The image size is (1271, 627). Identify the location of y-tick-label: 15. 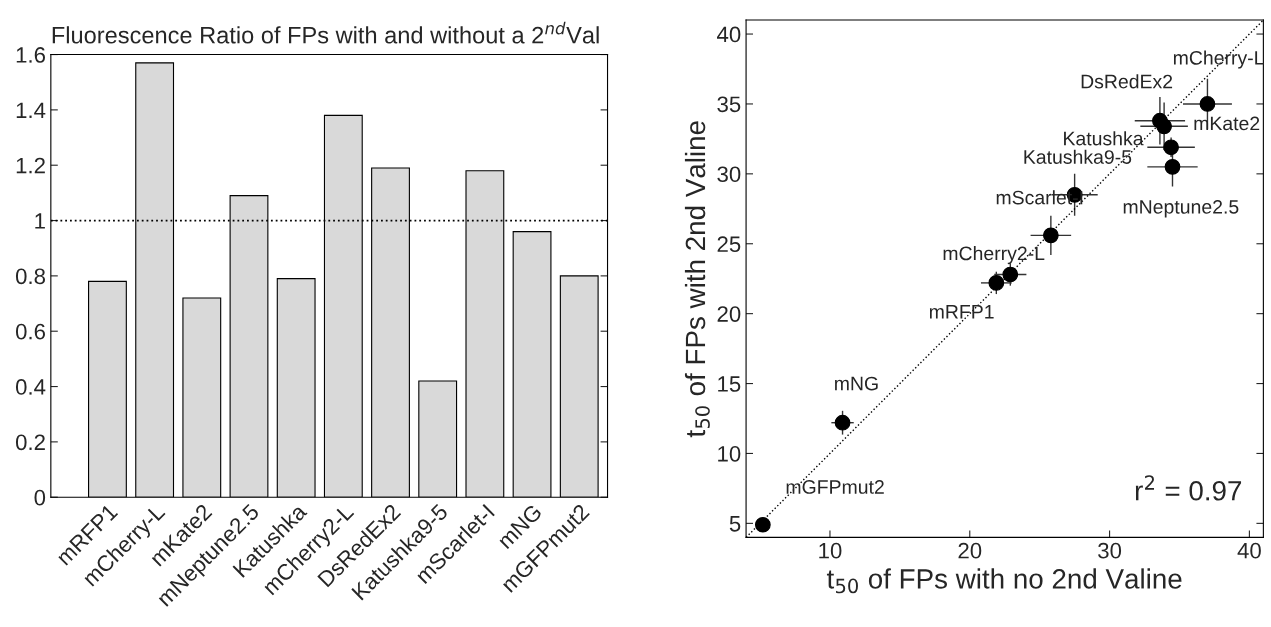
(729, 384).